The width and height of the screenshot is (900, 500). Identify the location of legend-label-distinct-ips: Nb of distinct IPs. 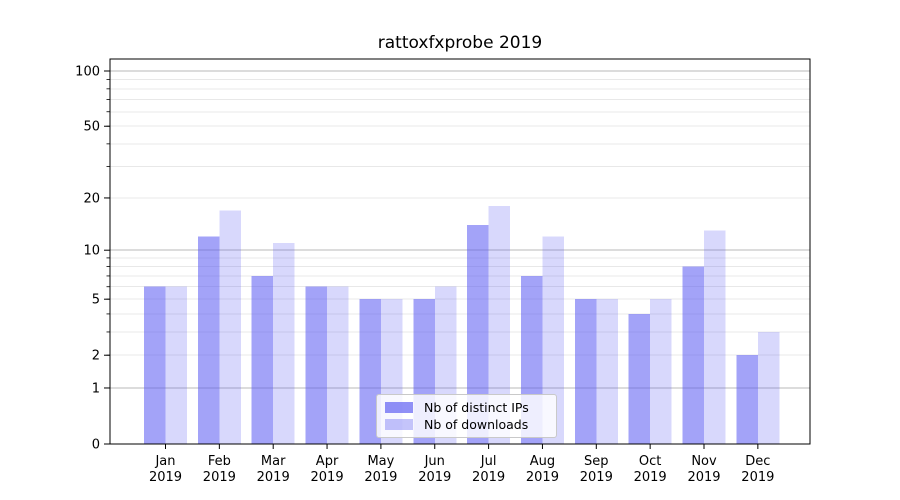
(476, 407).